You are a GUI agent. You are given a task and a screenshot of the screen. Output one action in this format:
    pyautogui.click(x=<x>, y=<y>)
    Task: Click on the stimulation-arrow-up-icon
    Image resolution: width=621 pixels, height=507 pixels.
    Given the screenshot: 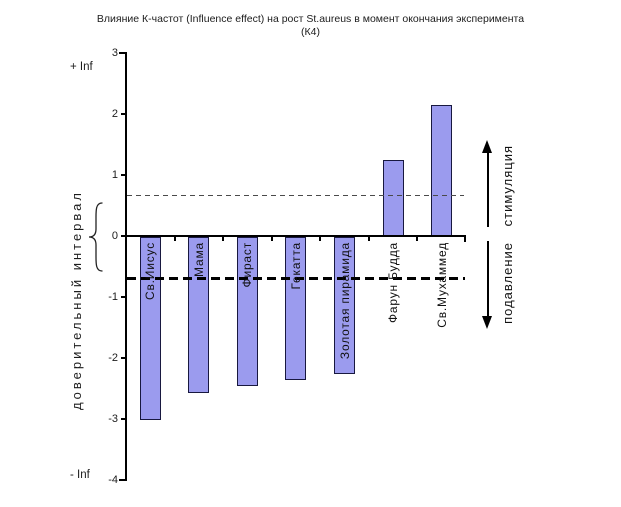 What is the action you would take?
    pyautogui.click(x=487, y=146)
    